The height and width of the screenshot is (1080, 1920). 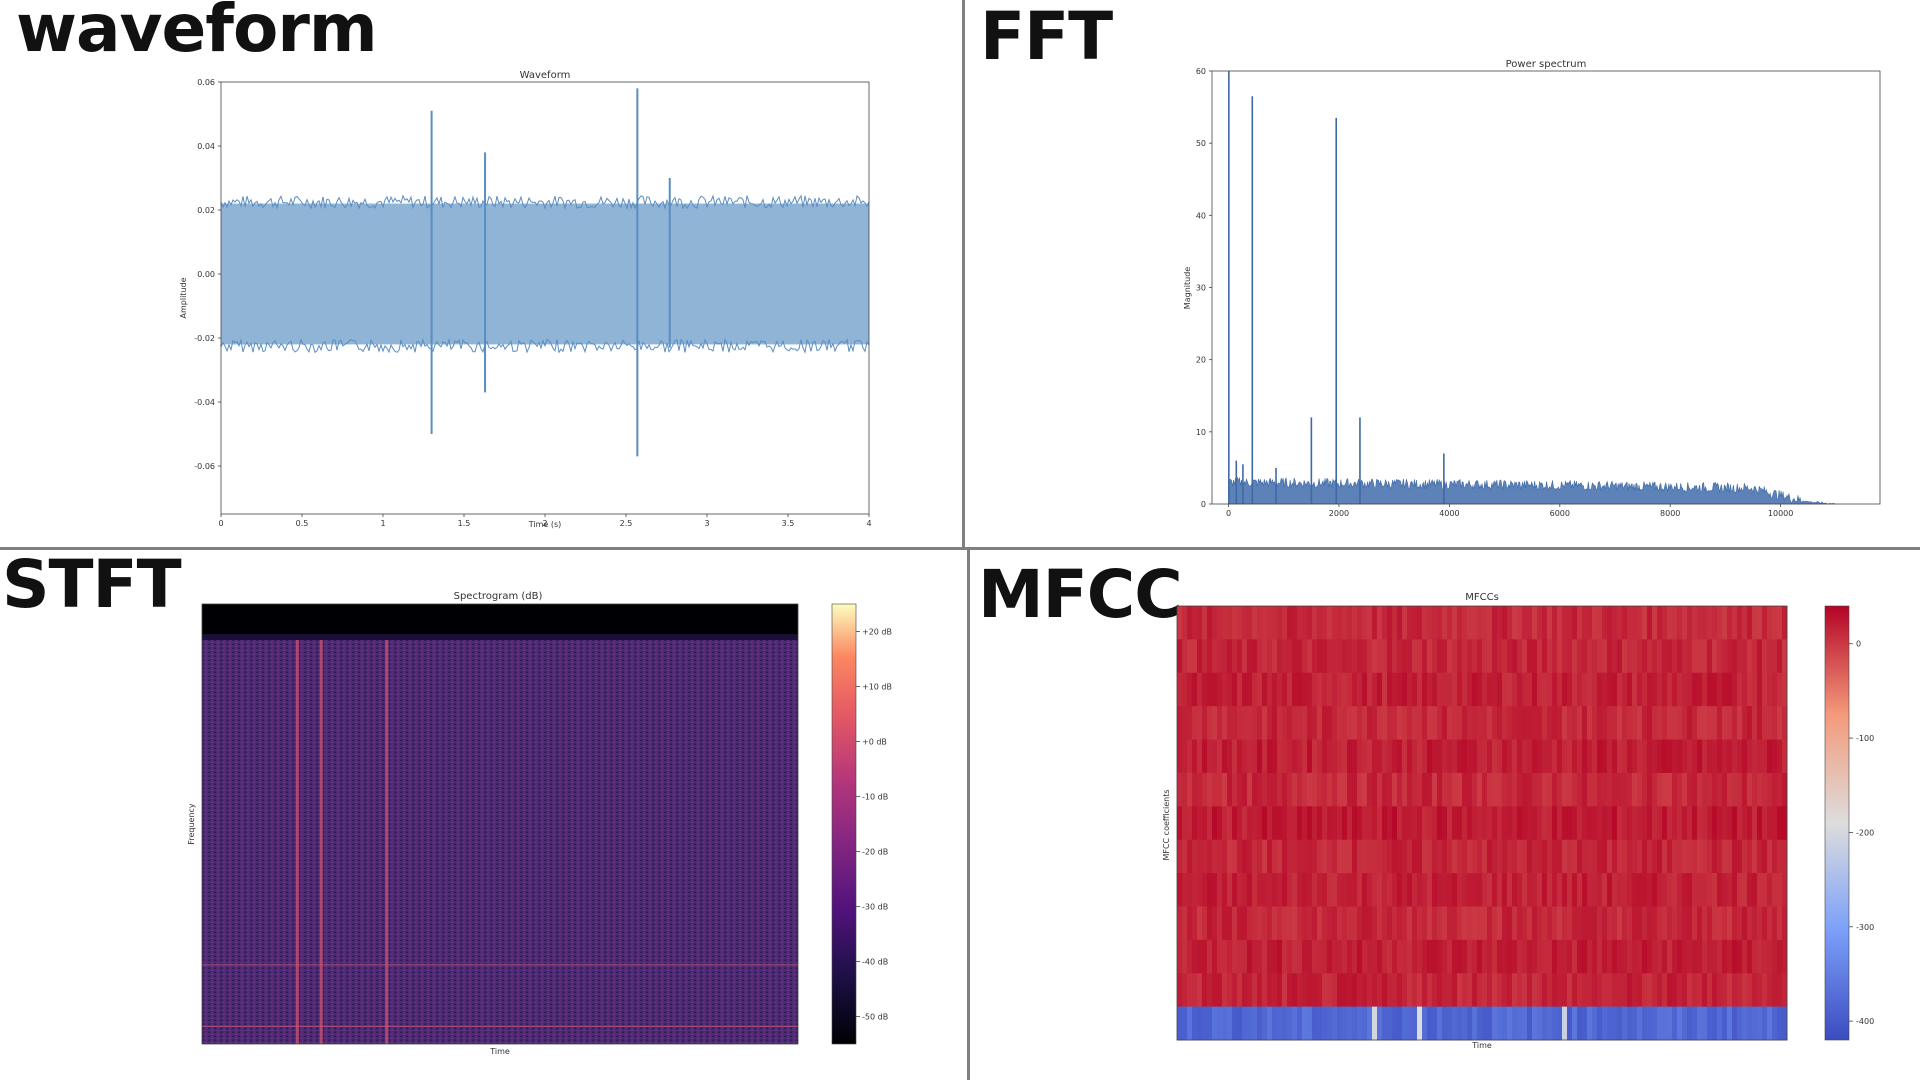 What do you see at coordinates (206, 146) in the screenshot?
I see `waveform-ytick-label-5: 0.04` at bounding box center [206, 146].